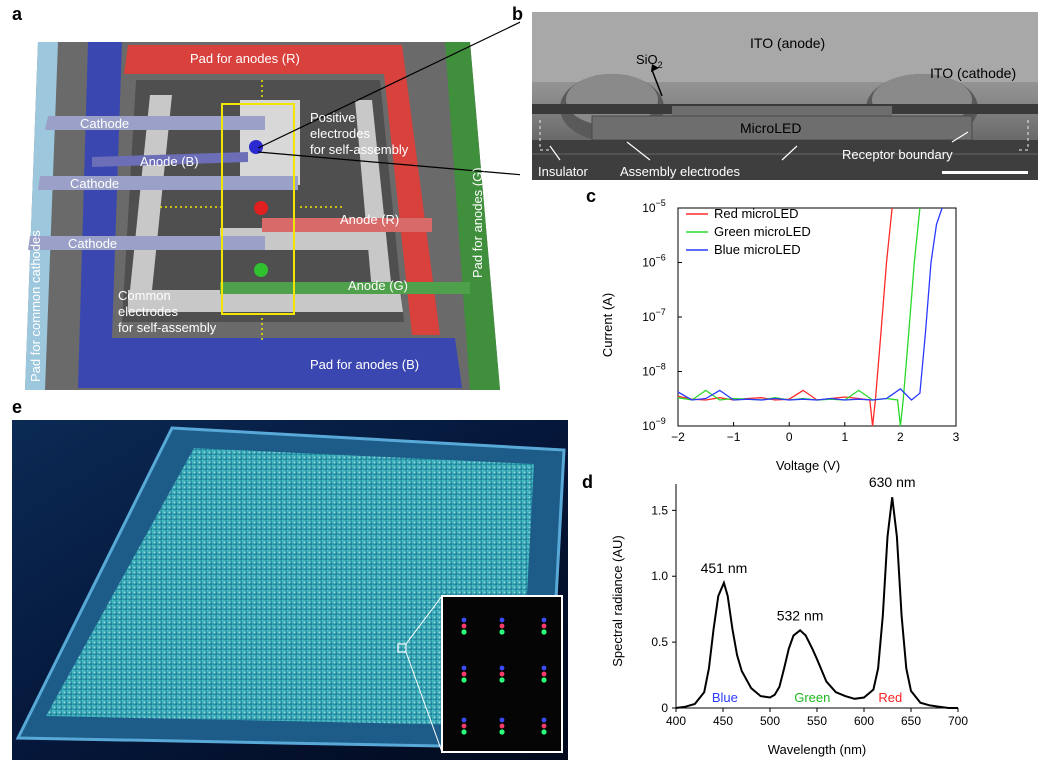 This screenshot has width=1043, height=766. What do you see at coordinates (654, 370) in the screenshot?
I see `y-tick-label: 10⁻⁸` at bounding box center [654, 370].